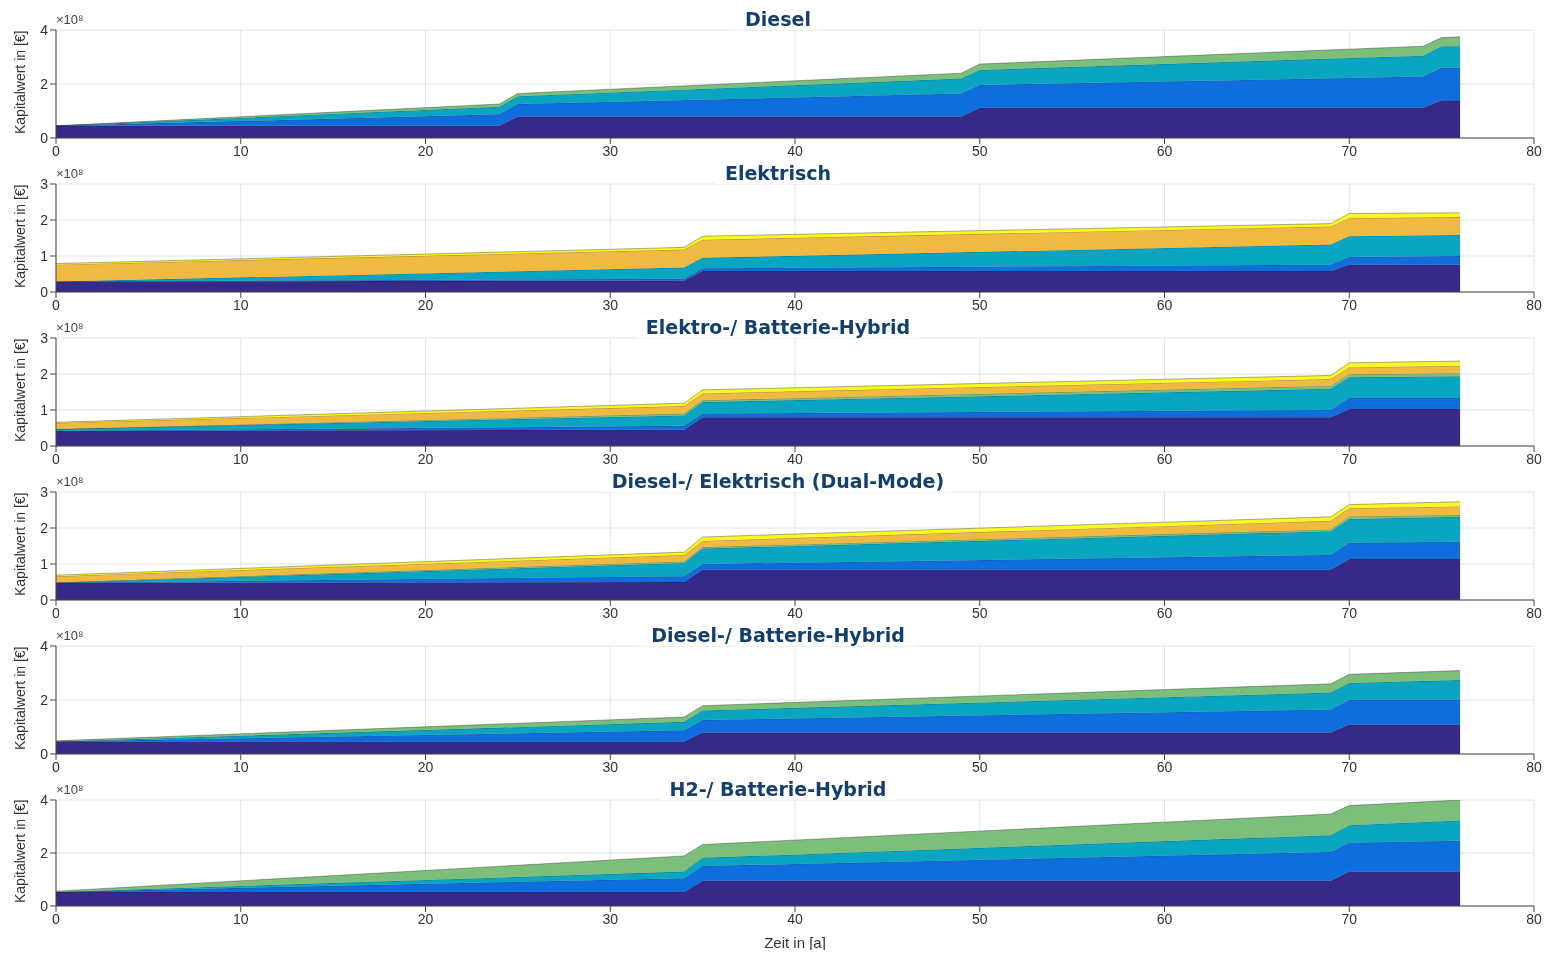 The image size is (1555, 980). I want to click on chart-title: Diesel-/ Elektrisch (Dual-Mode), so click(778, 481).